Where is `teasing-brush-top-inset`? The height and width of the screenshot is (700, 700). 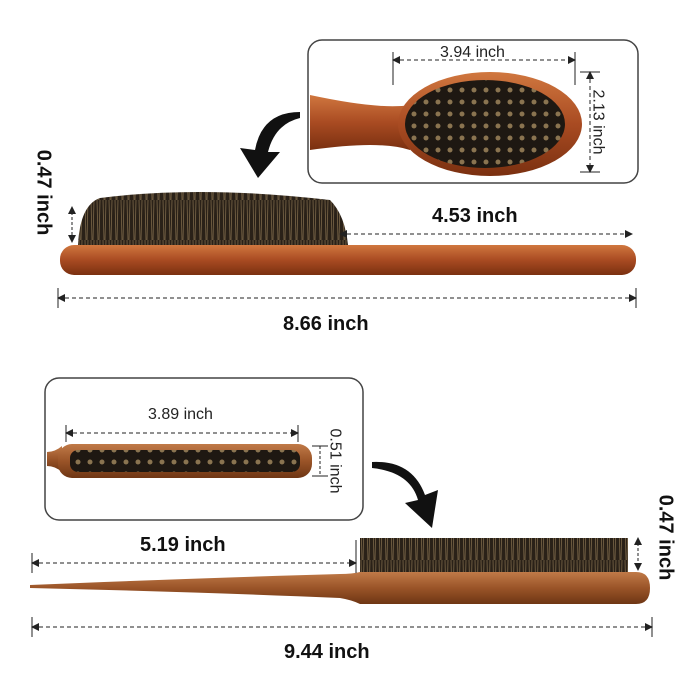
teasing-brush-top-inset is located at coordinates (204, 449).